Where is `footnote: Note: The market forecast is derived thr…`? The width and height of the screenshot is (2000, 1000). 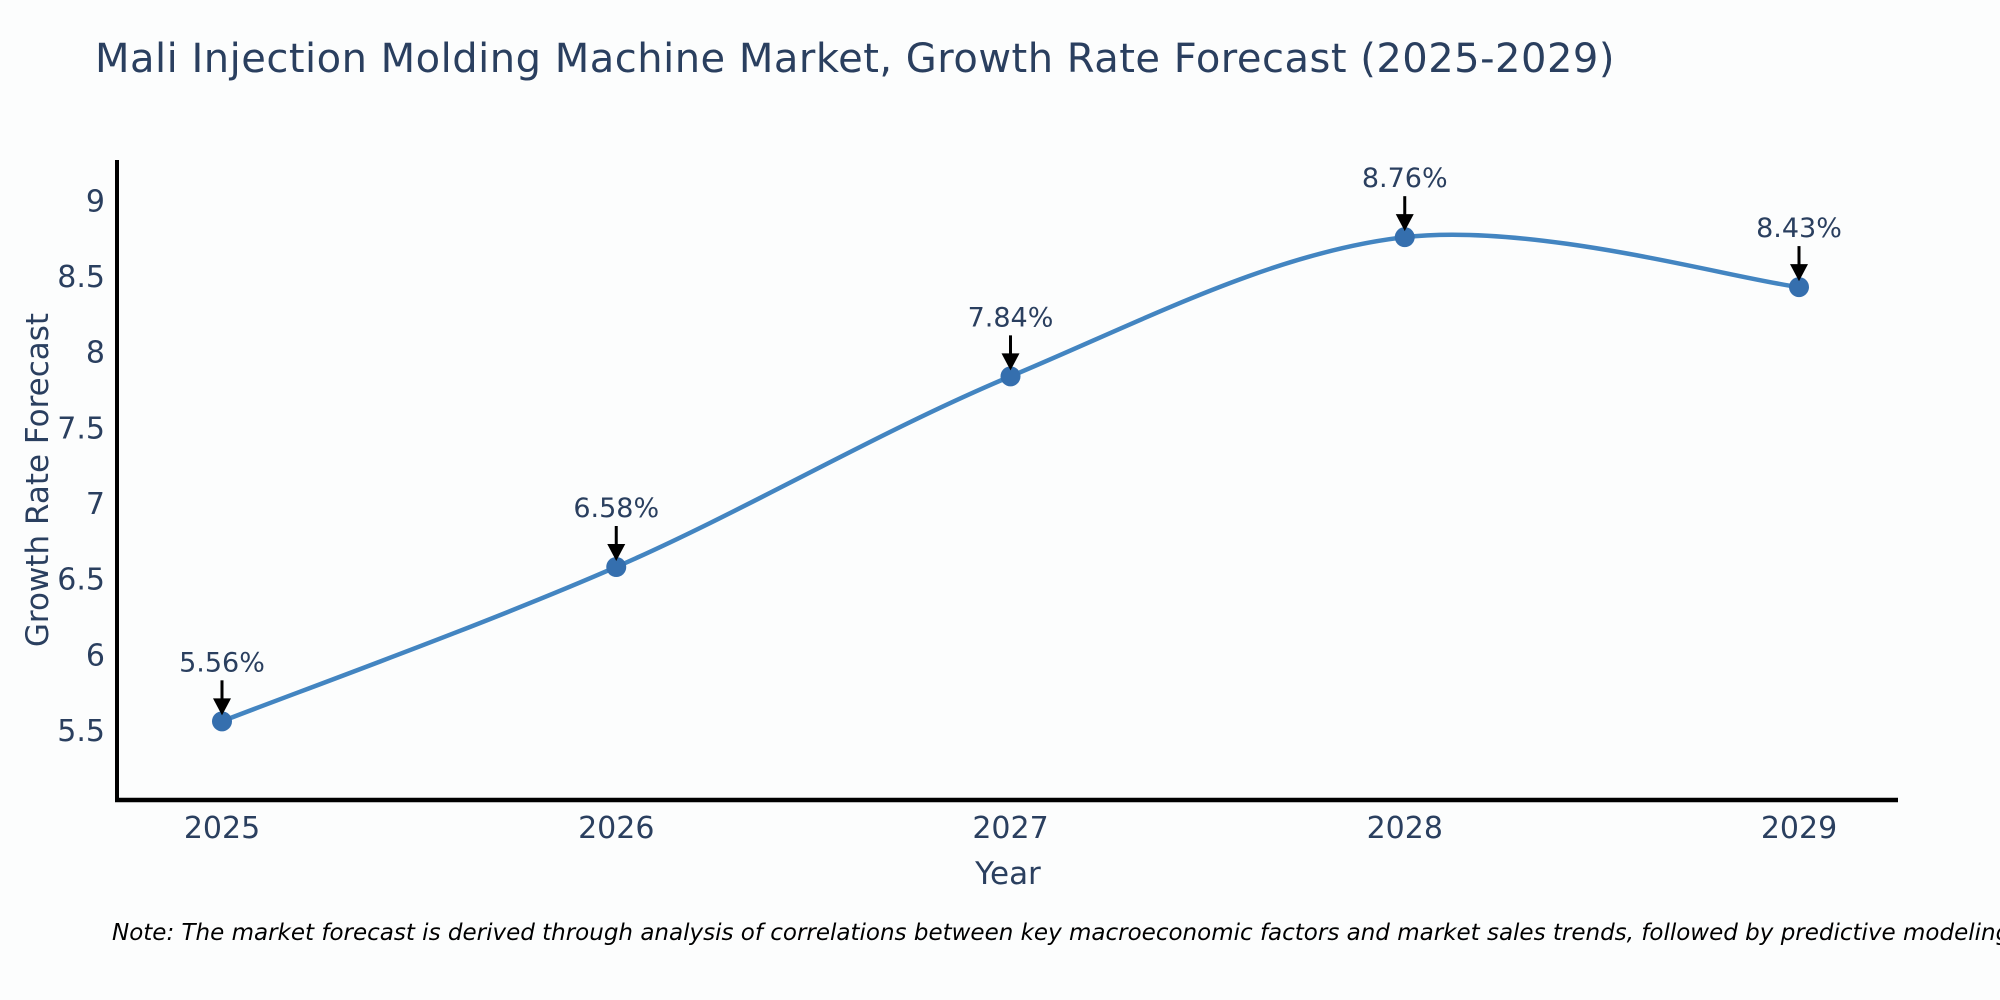
footnote: Note: The market forecast is derived thr… is located at coordinates (1056, 933).